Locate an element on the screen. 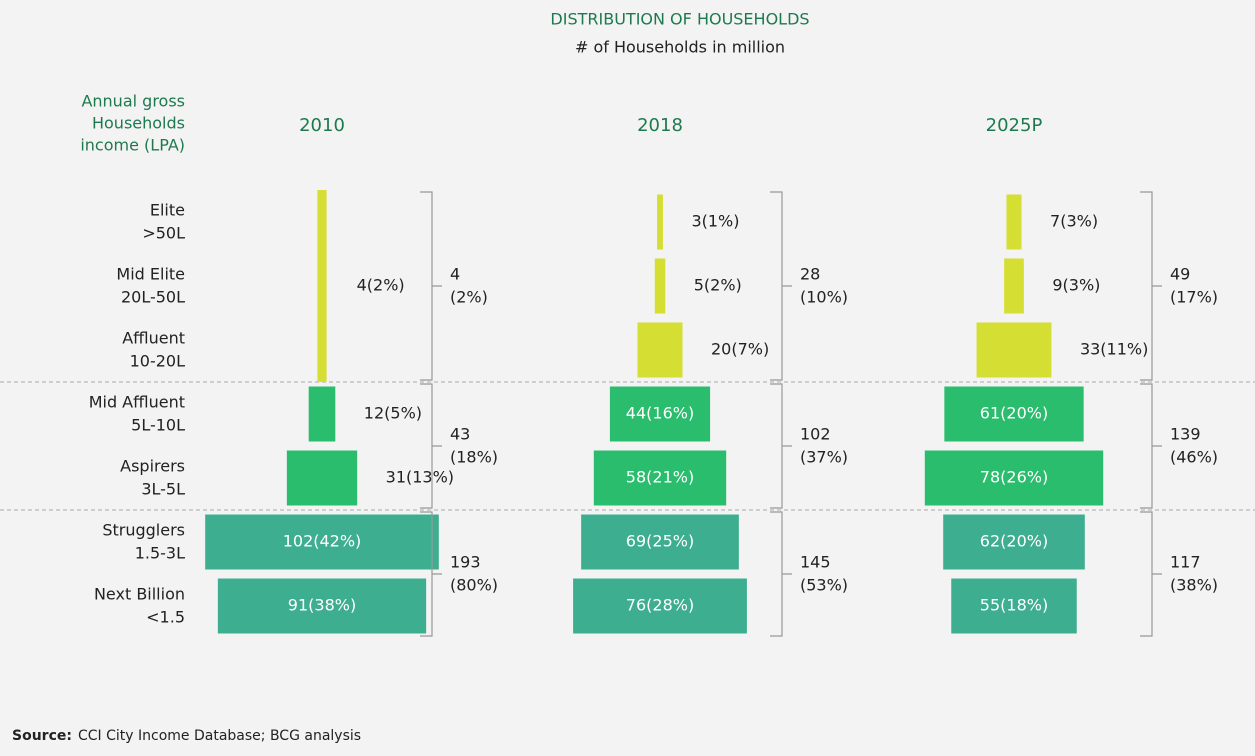 This screenshot has height=756, width=1255. group-total: 43 is located at coordinates (460, 434).